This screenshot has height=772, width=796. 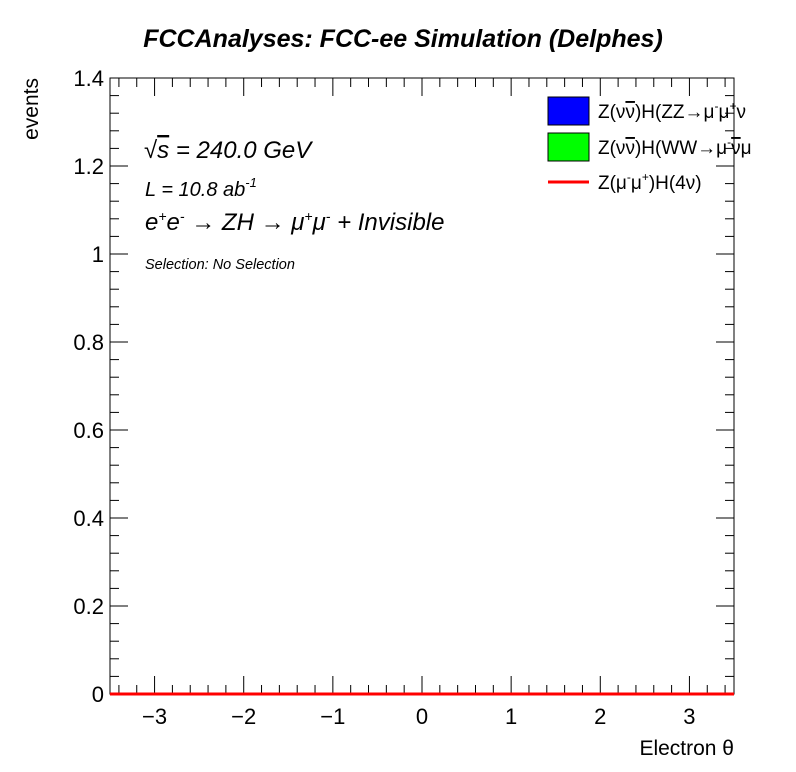 What do you see at coordinates (332, 716) in the screenshot?
I see `x-tick-label: −1` at bounding box center [332, 716].